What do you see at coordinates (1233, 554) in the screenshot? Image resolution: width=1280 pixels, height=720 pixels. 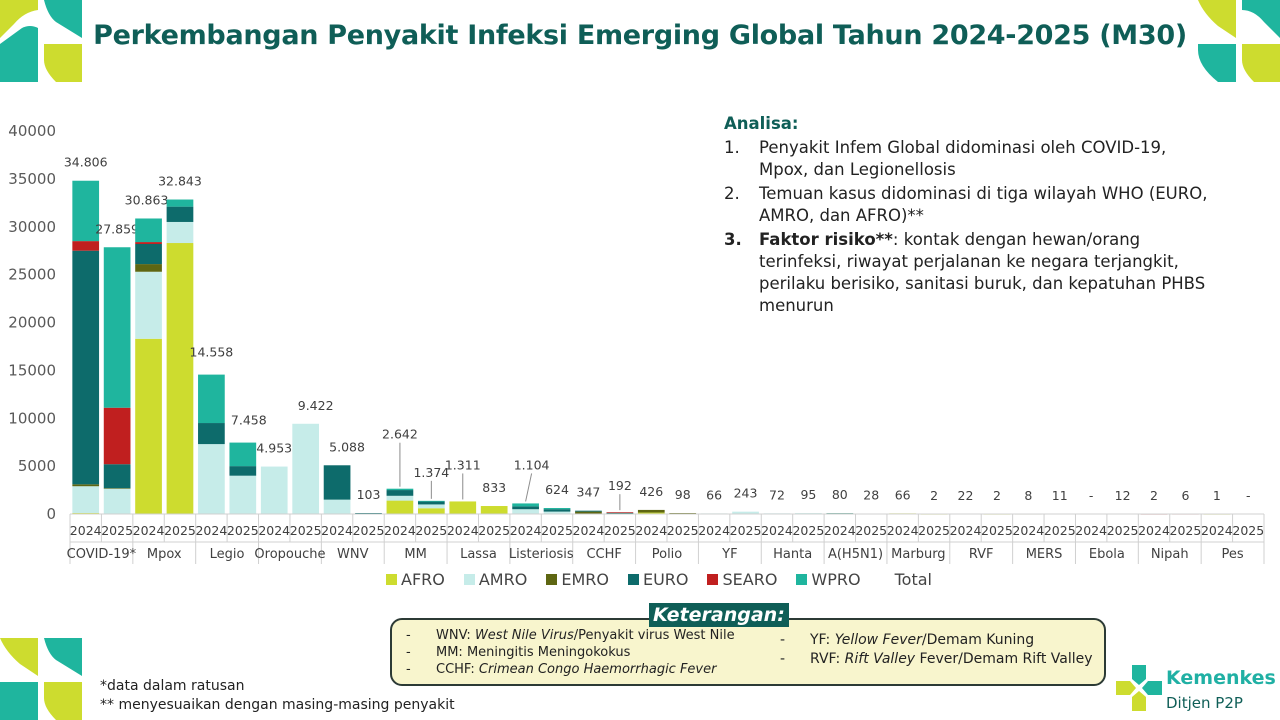 I see `x-category-label: Pes` at bounding box center [1233, 554].